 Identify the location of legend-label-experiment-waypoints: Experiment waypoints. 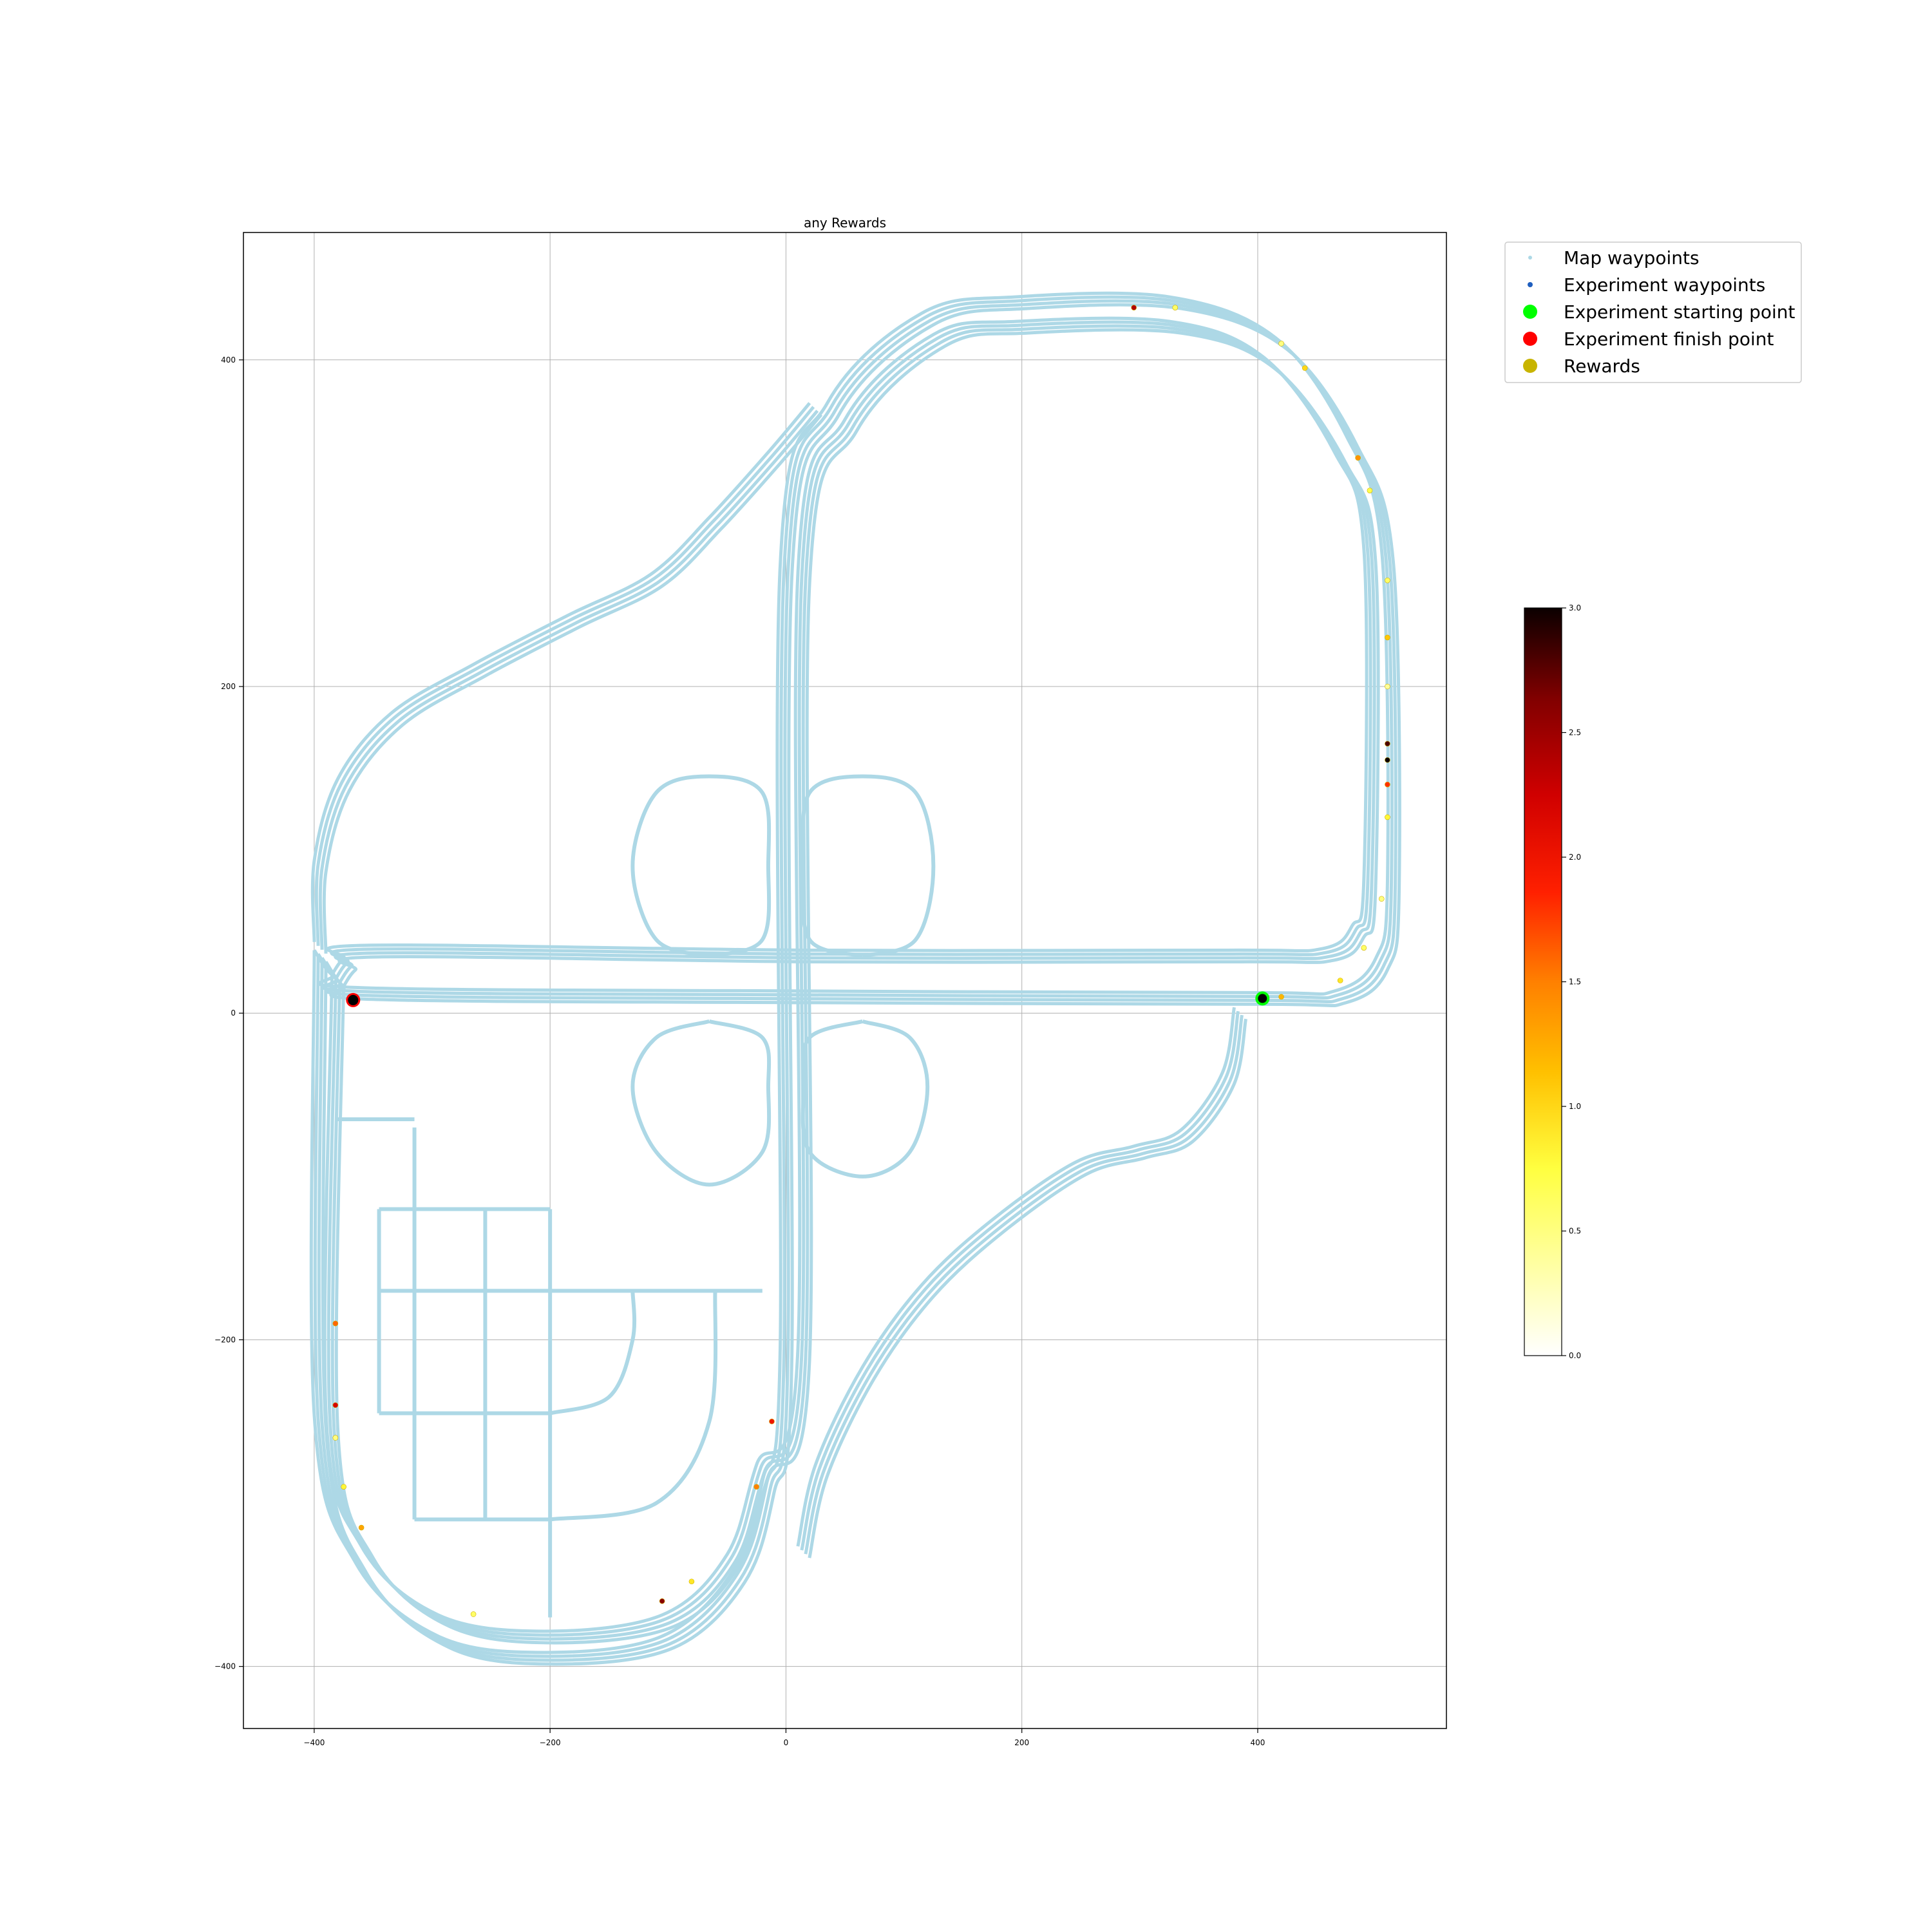
(1665, 285).